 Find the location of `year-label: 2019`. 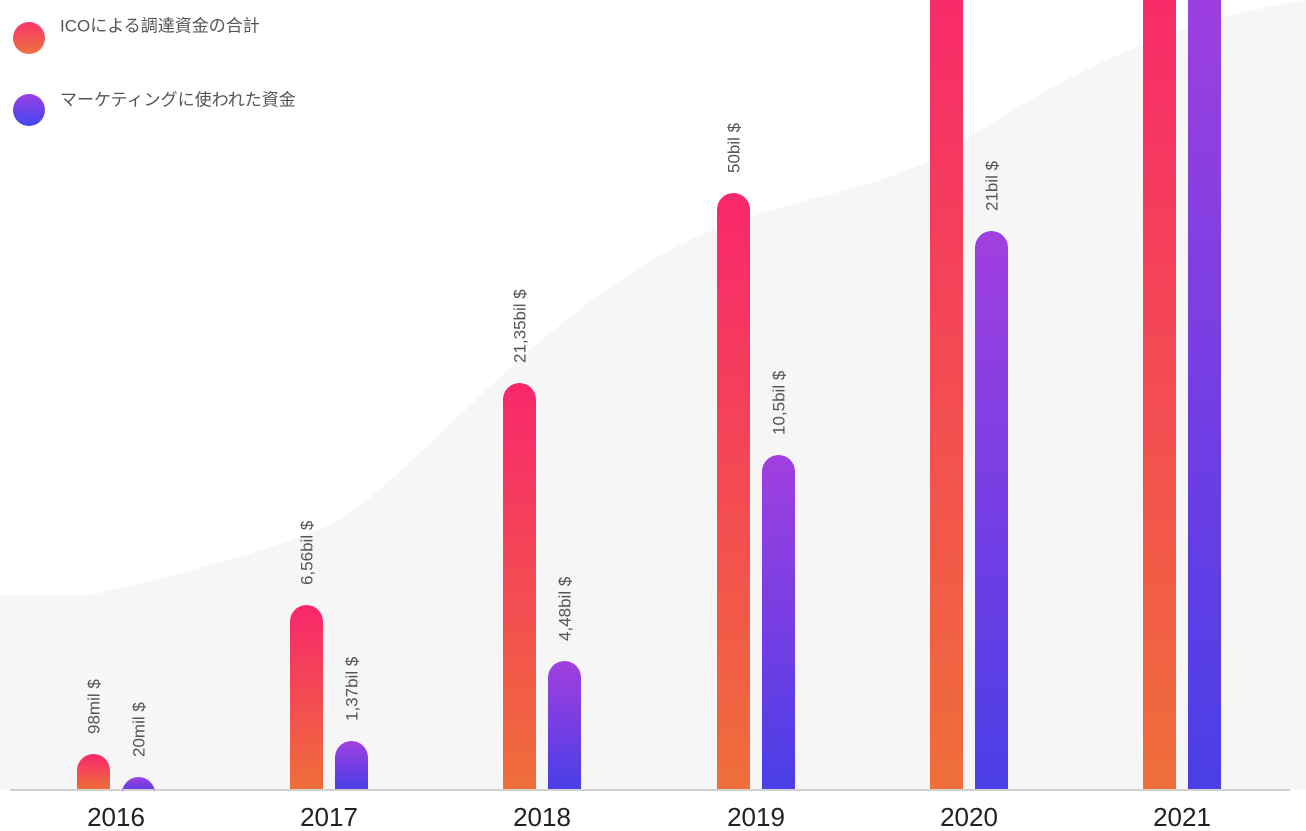

year-label: 2019 is located at coordinates (756, 816).